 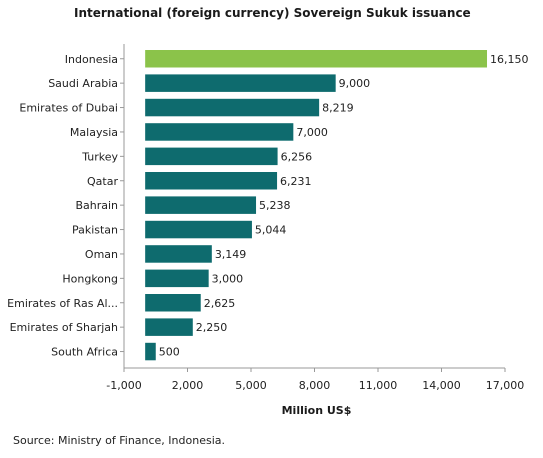 What do you see at coordinates (99, 156) in the screenshot?
I see `category-label: Turkey` at bounding box center [99, 156].